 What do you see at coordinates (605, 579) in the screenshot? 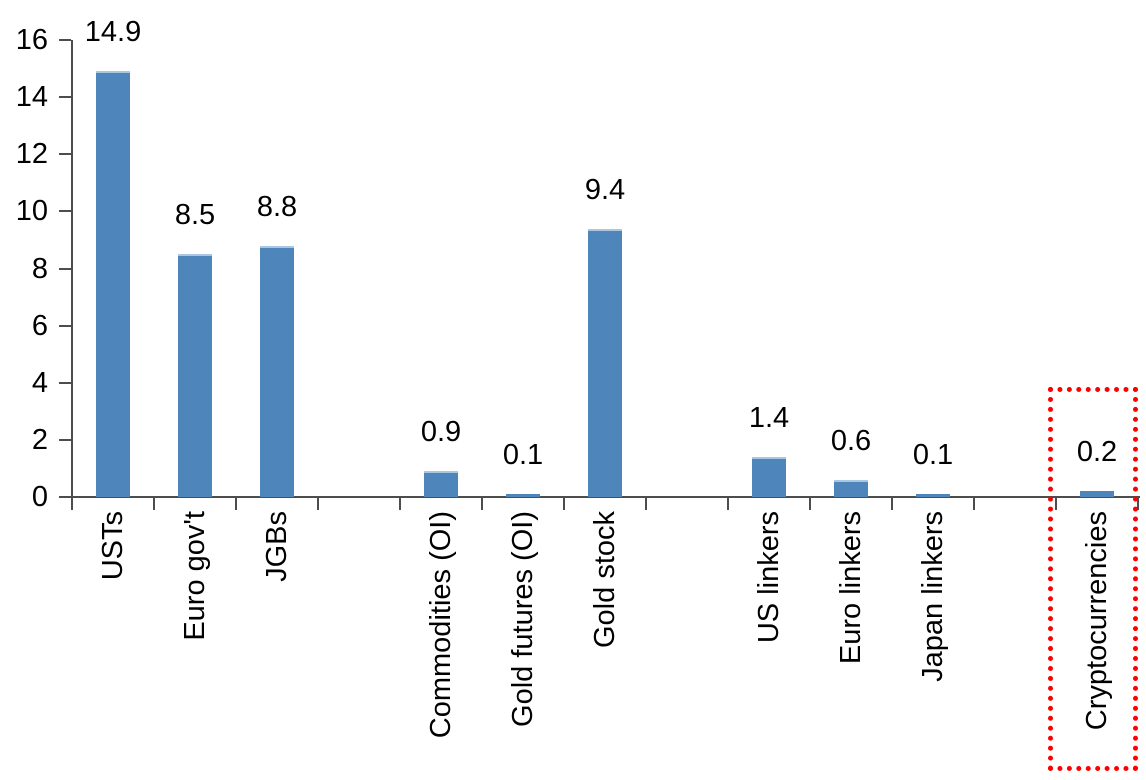
I see `category-label: Gold stock` at bounding box center [605, 579].